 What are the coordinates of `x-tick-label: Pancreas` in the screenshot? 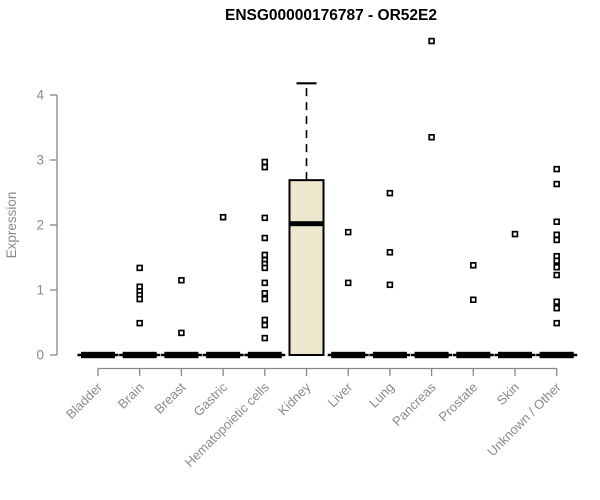 It's located at (414, 404).